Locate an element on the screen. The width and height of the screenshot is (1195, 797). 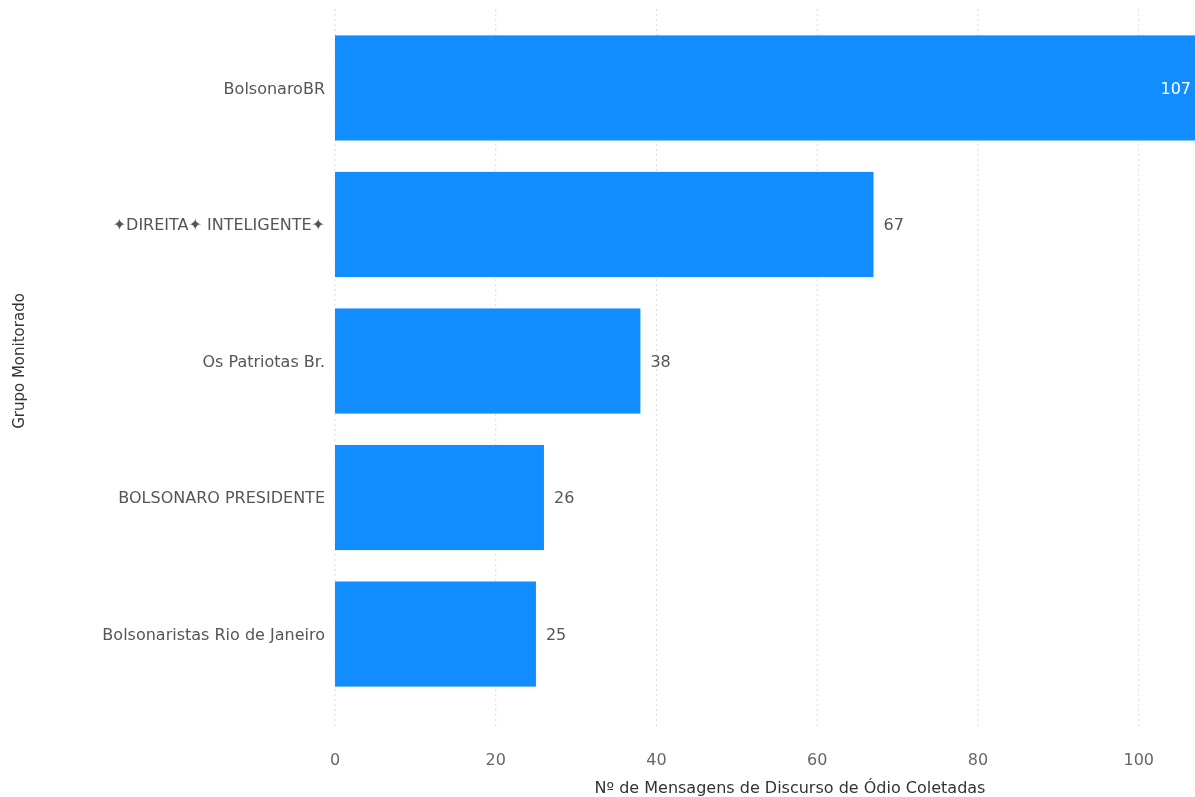
x-tick-label: 100 is located at coordinates (1139, 759).